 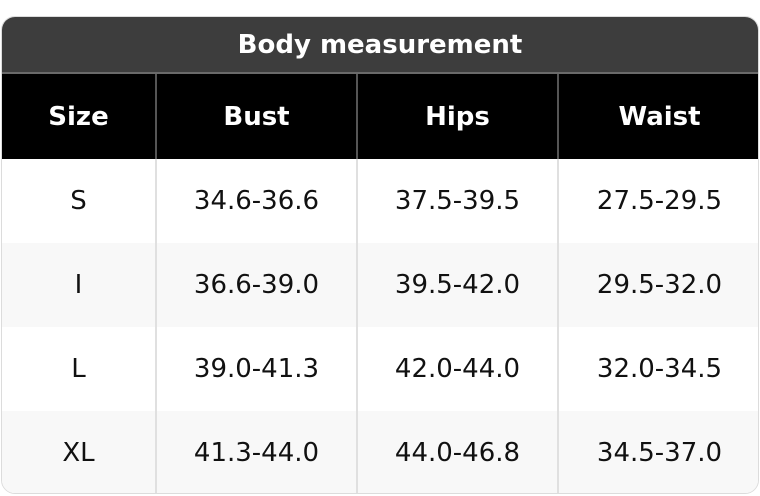 What do you see at coordinates (457, 116) in the screenshot?
I see `column-header-hips: Hips` at bounding box center [457, 116].